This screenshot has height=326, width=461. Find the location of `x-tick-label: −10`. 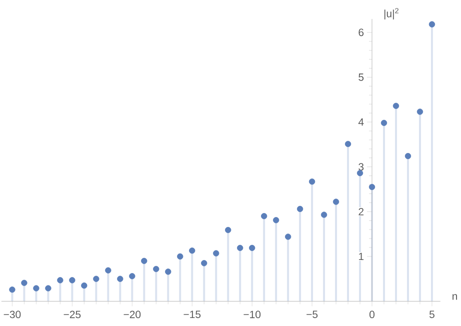

x-tick-label: −10 is located at coordinates (252, 314).